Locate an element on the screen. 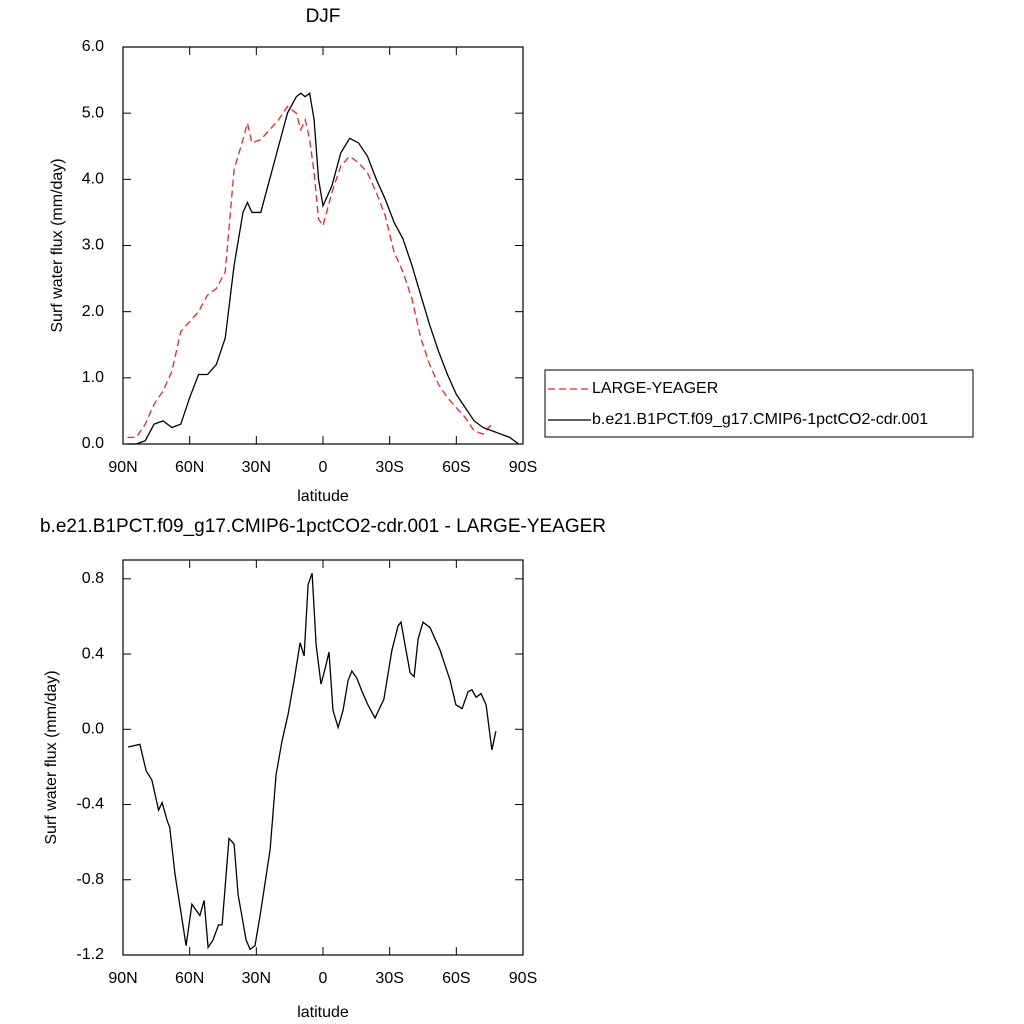 Image resolution: width=1024 pixels, height=1024 pixels. y-tick-label: 0.4 is located at coordinates (93, 653).